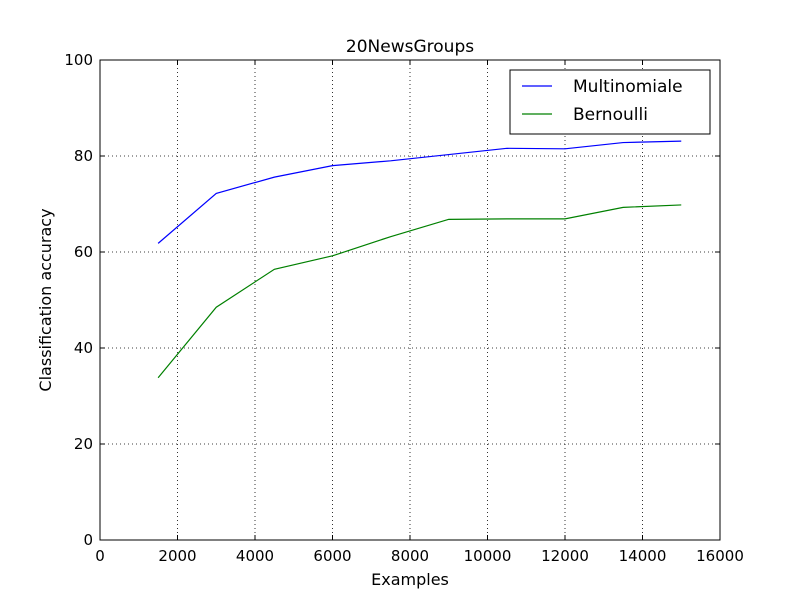 This screenshot has height=600, width=800. Describe the element at coordinates (83, 348) in the screenshot. I see `y-tick-label: 40` at that location.